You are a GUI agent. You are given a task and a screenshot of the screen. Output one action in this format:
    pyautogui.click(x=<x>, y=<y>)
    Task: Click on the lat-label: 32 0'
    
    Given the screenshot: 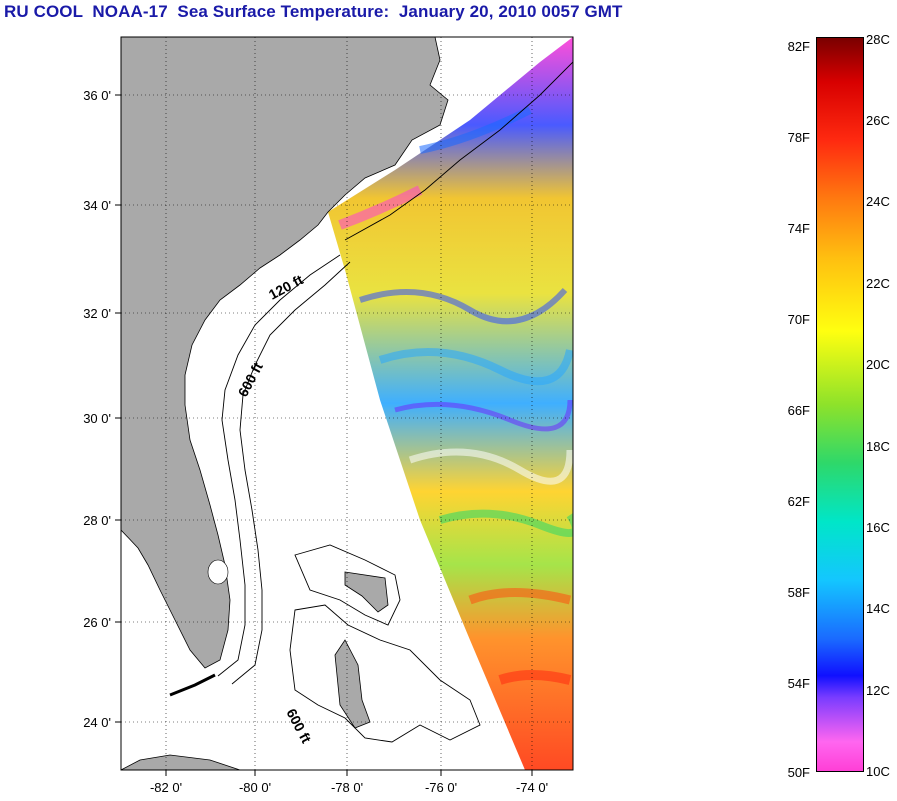 What is the action you would take?
    pyautogui.click(x=97, y=313)
    